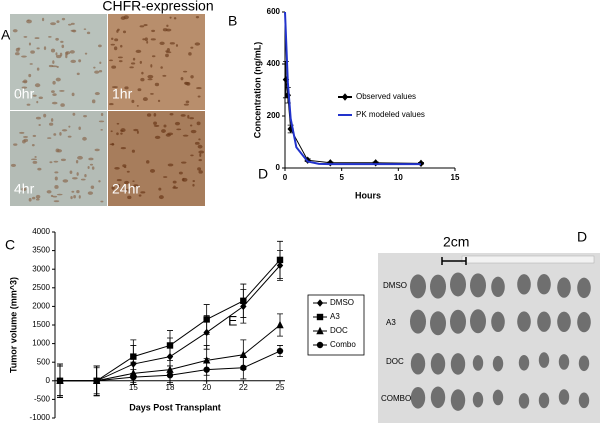  I want to click on y-tick-label: 400, so click(274, 63).